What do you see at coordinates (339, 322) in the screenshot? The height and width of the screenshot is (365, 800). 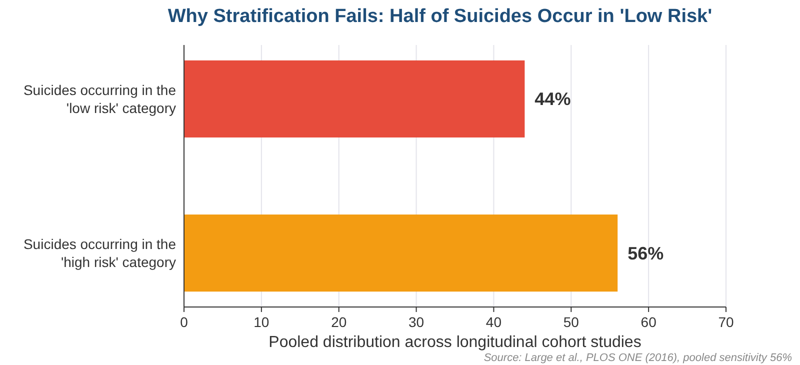 I see `x-tick-label: 20` at bounding box center [339, 322].